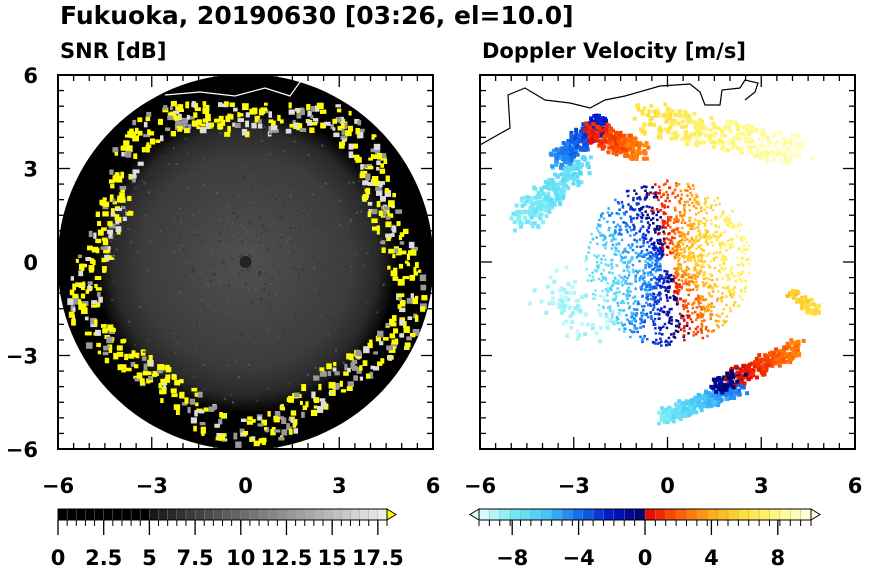 The height and width of the screenshot is (574, 870). Describe the element at coordinates (391, 514) in the screenshot. I see `snr-colorbar-over-arrow` at that location.